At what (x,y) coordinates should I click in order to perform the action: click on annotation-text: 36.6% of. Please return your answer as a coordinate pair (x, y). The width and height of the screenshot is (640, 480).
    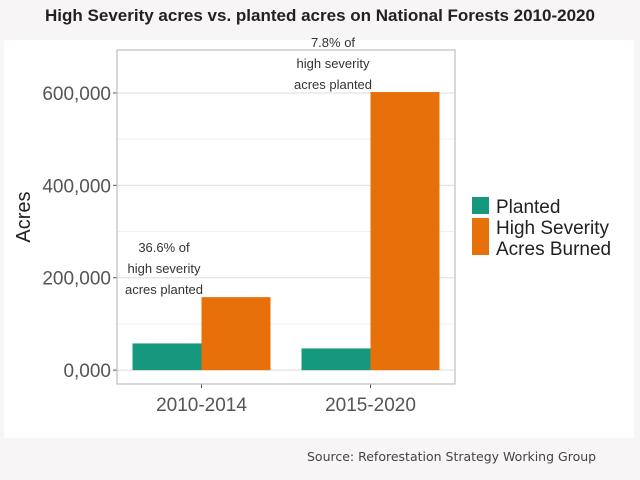
    Looking at the image, I should click on (164, 247).